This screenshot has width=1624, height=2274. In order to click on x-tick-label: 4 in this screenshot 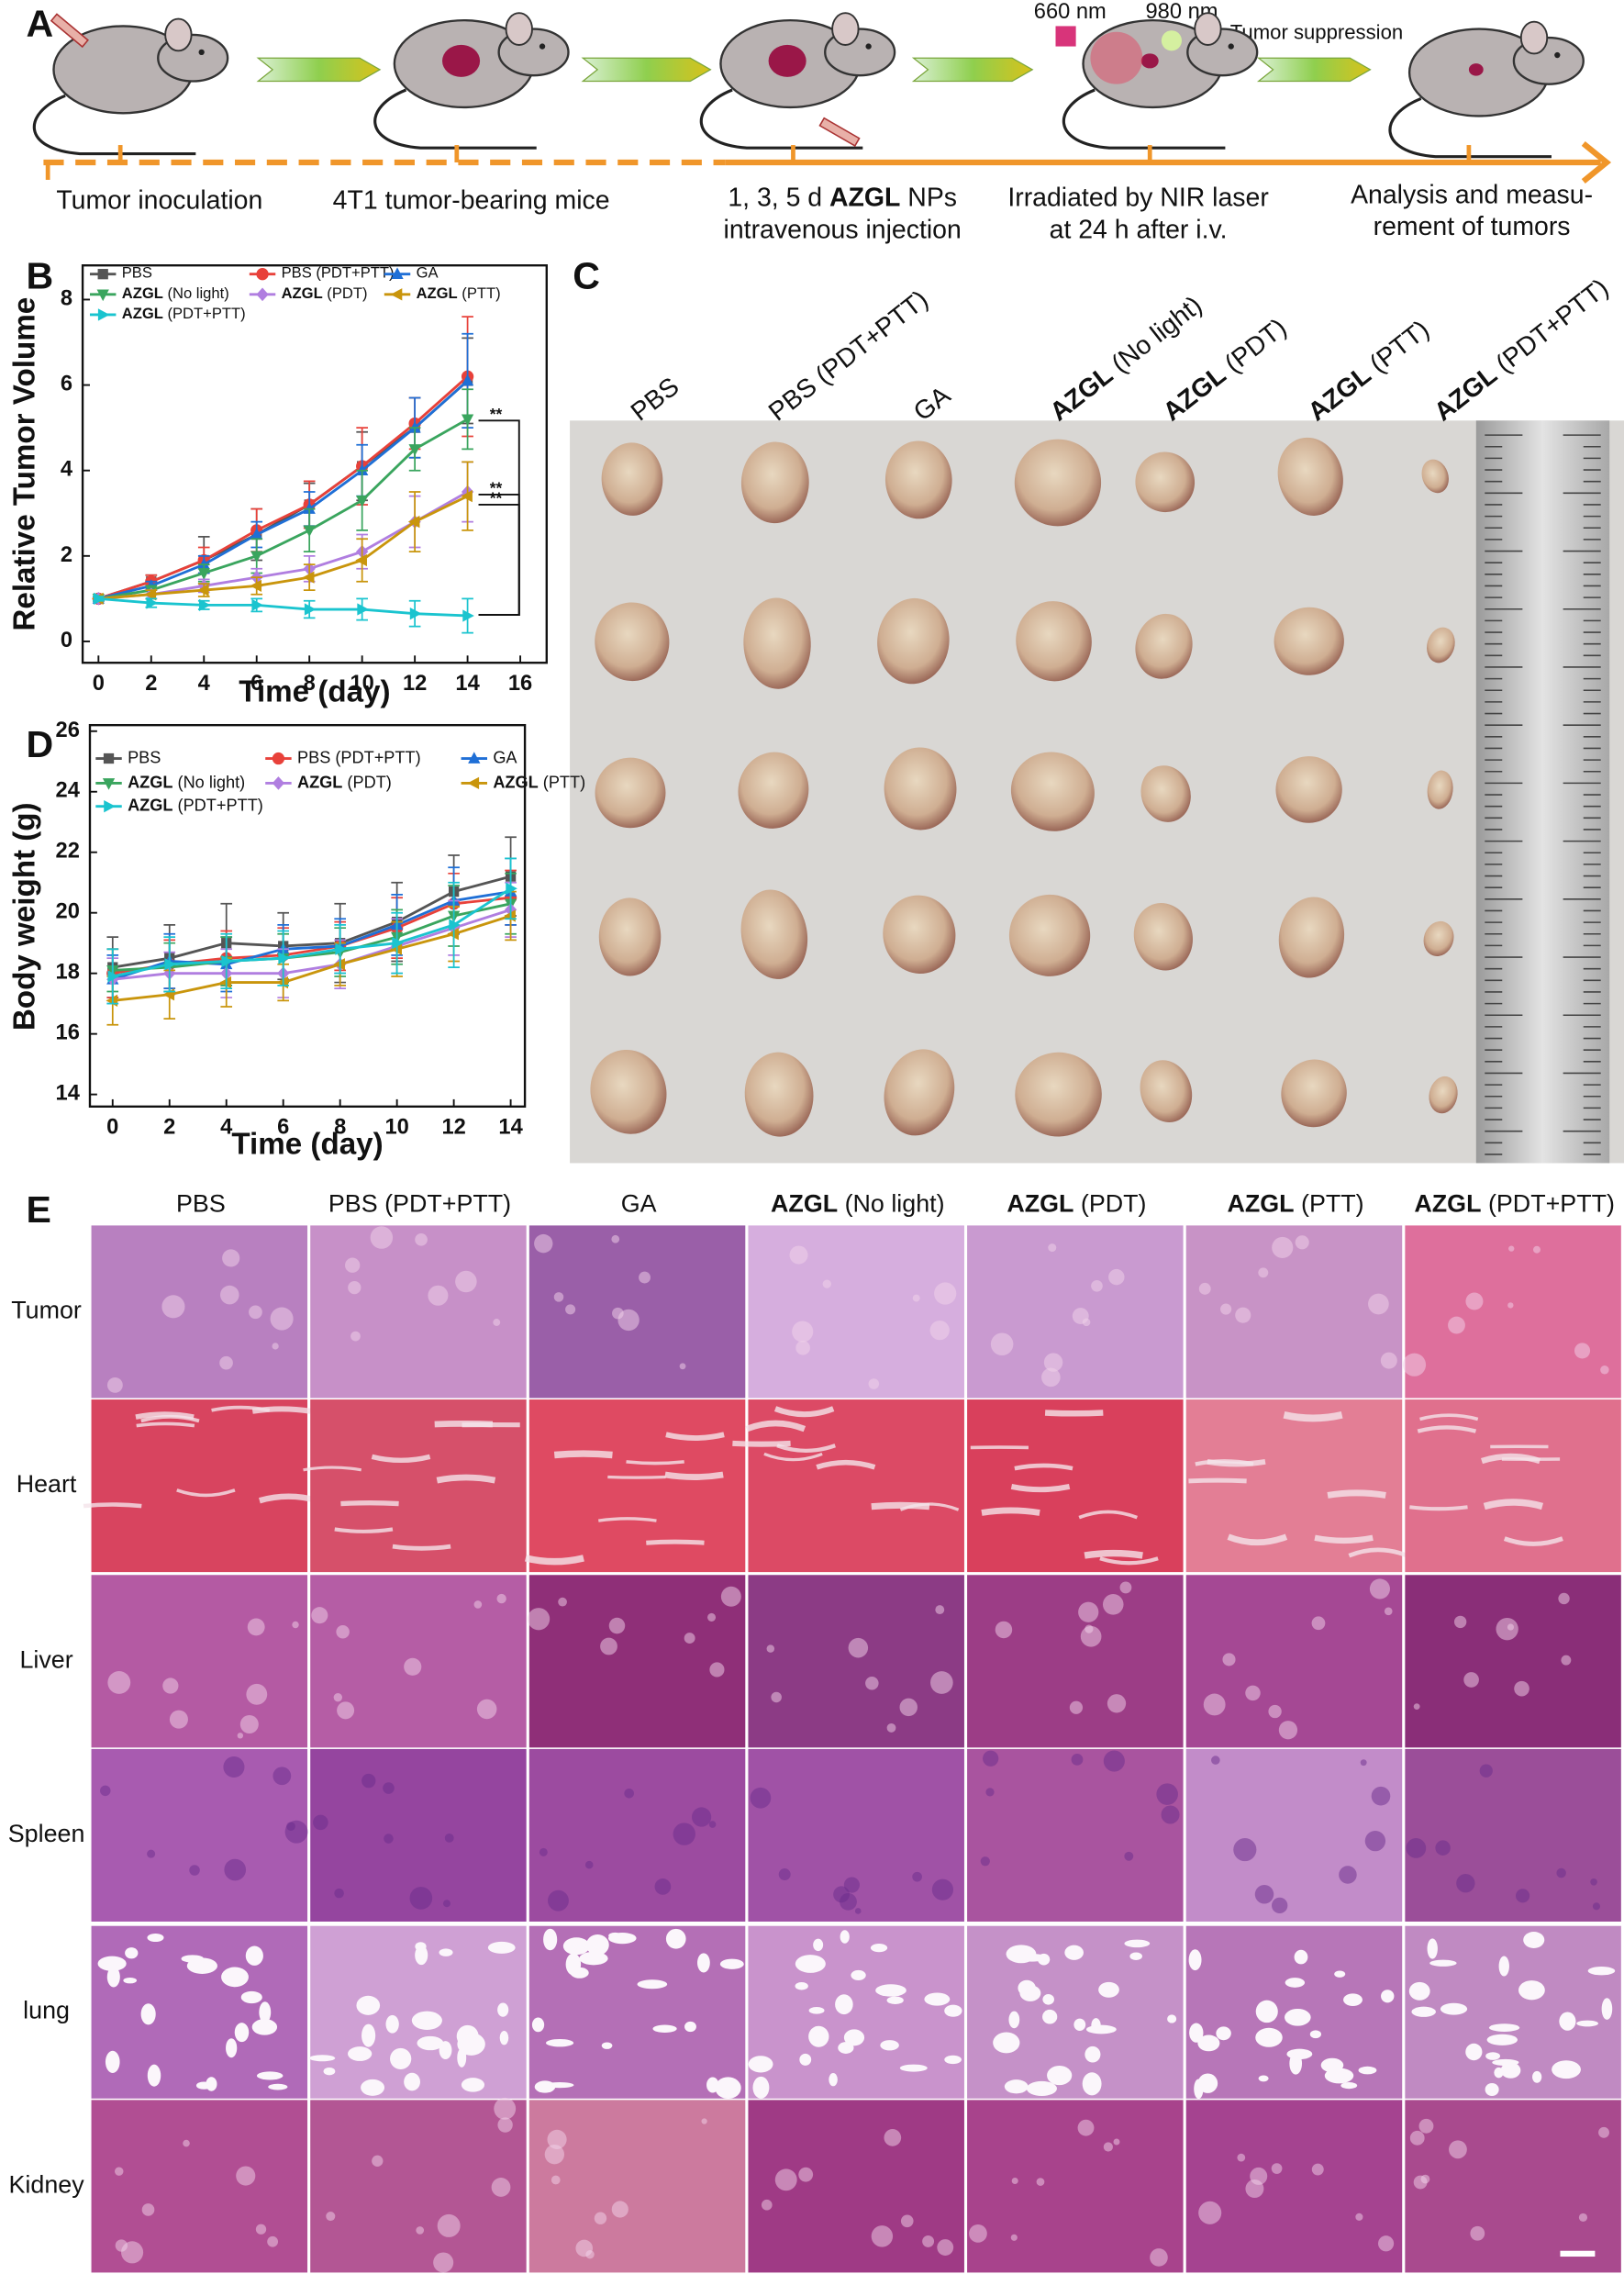, I will do `click(204, 684)`.